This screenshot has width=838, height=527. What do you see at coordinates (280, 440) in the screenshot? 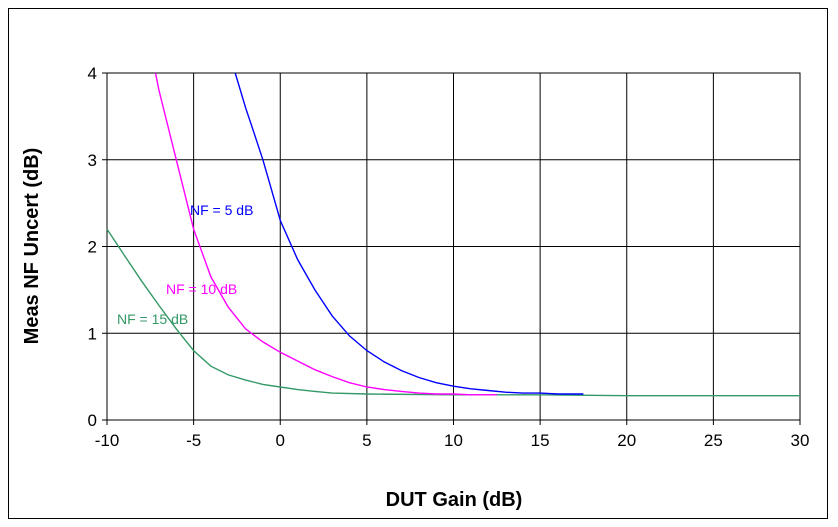
I see `x-tick-label: 0` at bounding box center [280, 440].